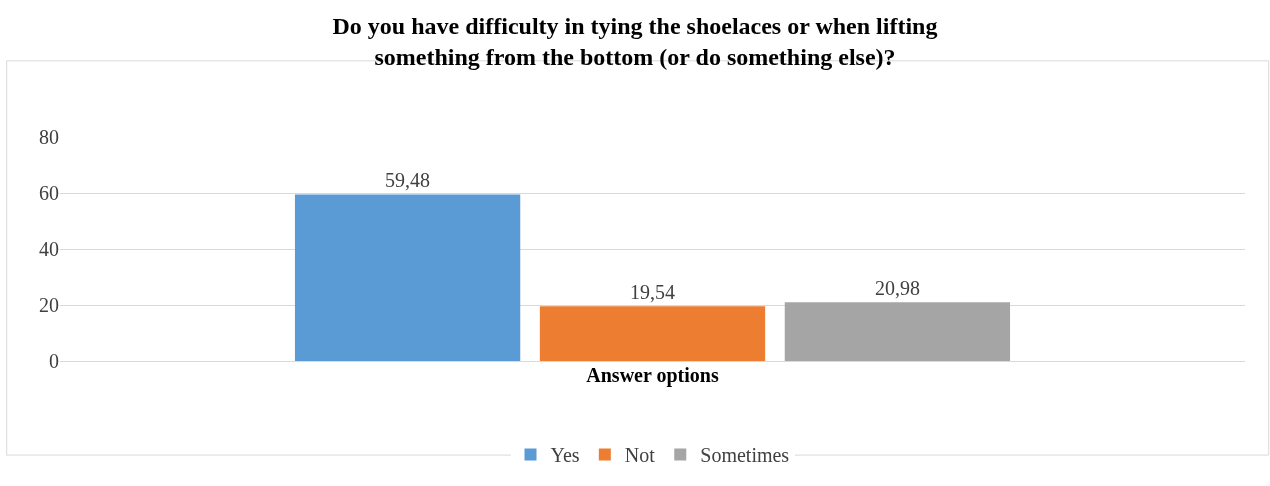  I want to click on legend-label: Yes, so click(565, 455).